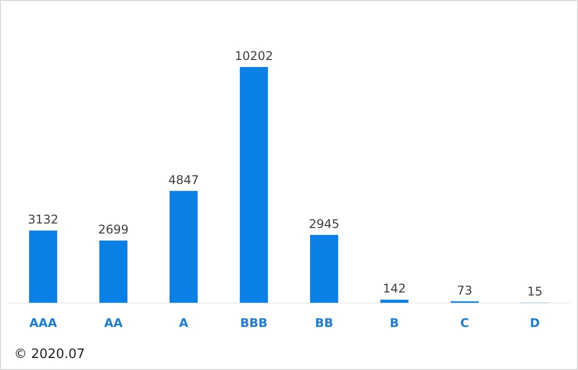  Describe the element at coordinates (324, 323) in the screenshot. I see `x-tick-label: BB` at that location.